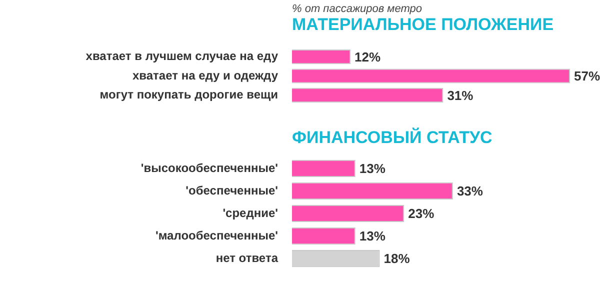  Describe the element at coordinates (397, 258) in the screenshot. I see `data-label: 18%` at that location.